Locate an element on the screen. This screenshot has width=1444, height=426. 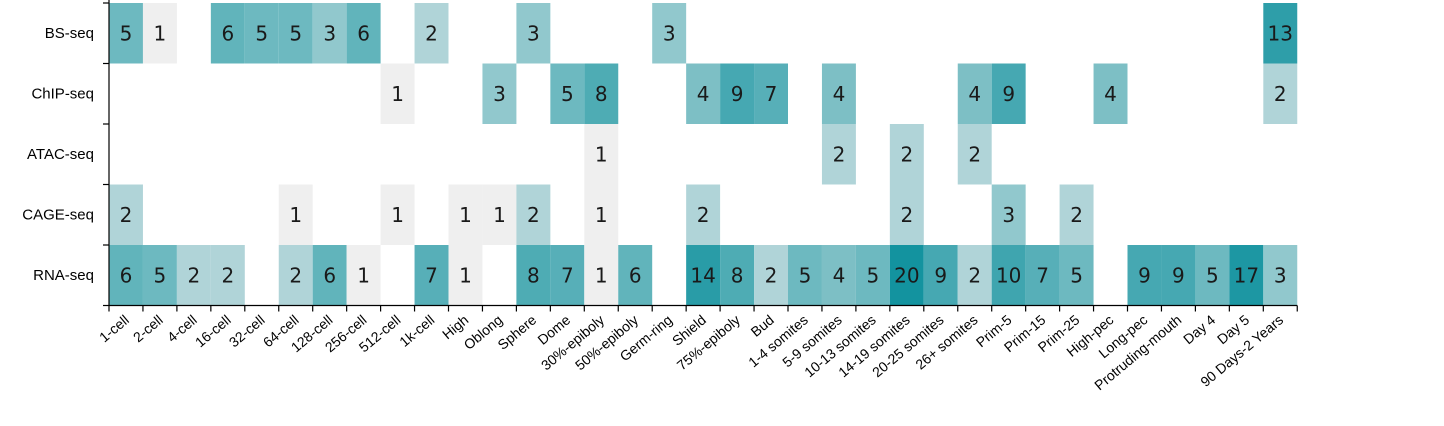
heatmap-cell-rna-seq-30-epiboly is located at coordinates (601, 275).